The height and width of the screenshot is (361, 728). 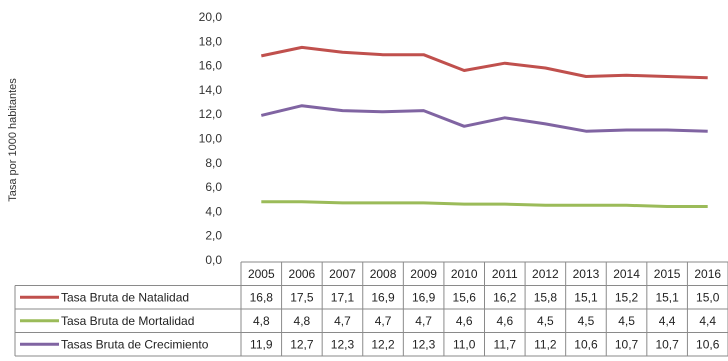 I want to click on data-label: 11,2, so click(x=545, y=344).